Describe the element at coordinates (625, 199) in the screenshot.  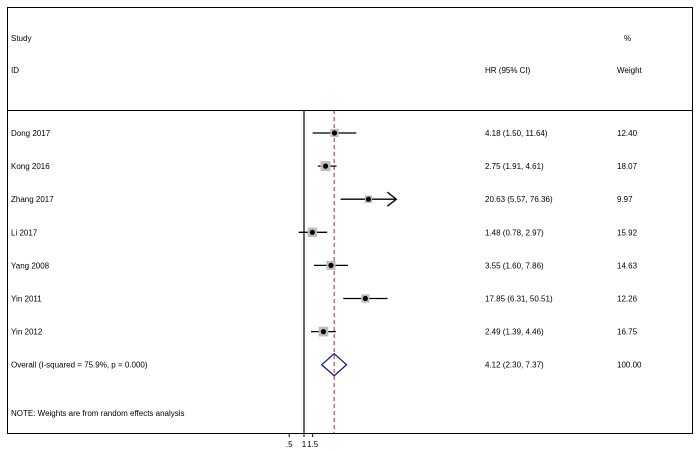
I see `study-weight: 9.97` at that location.